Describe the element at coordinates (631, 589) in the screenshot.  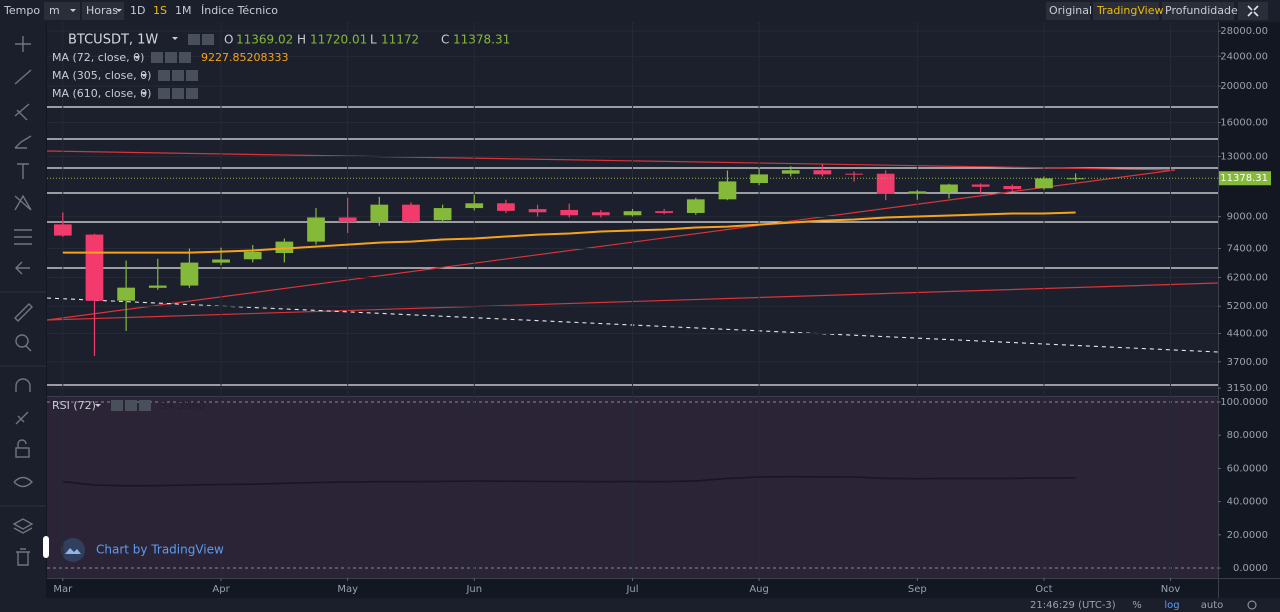
I see `x-tick-label: Jul` at that location.